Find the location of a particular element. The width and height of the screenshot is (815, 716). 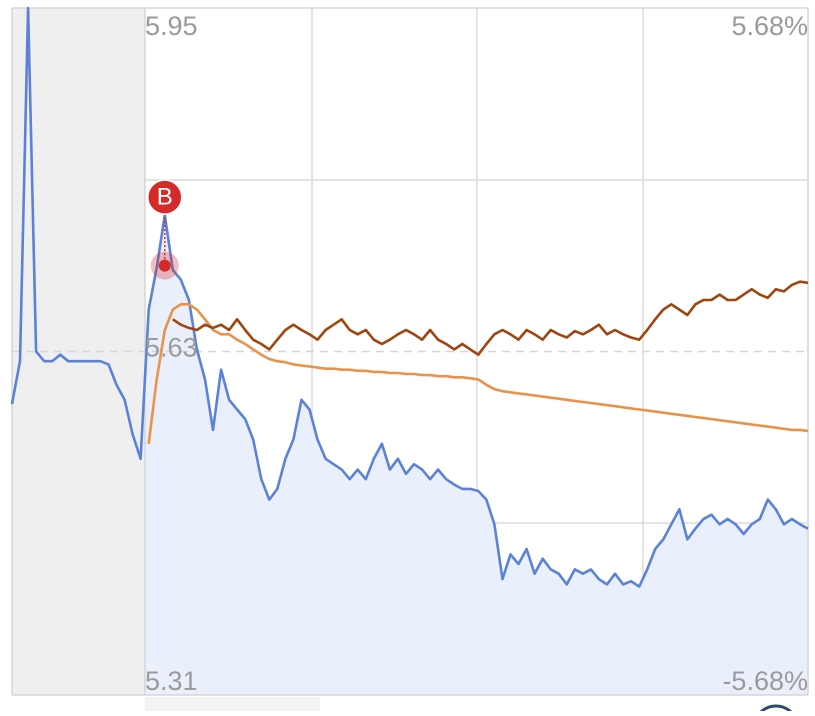

y-tick-label: 5.95 is located at coordinates (171, 26).